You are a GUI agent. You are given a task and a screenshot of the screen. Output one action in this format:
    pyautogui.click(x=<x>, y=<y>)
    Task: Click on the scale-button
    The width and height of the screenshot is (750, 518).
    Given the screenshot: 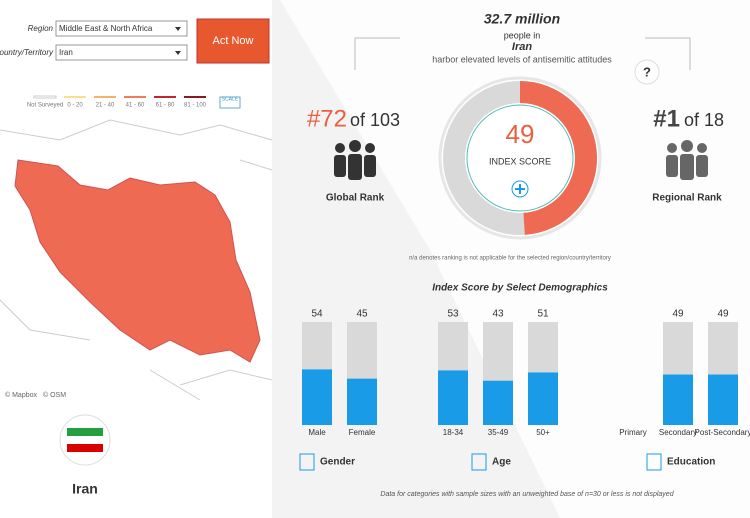 What is the action you would take?
    pyautogui.click(x=230, y=102)
    